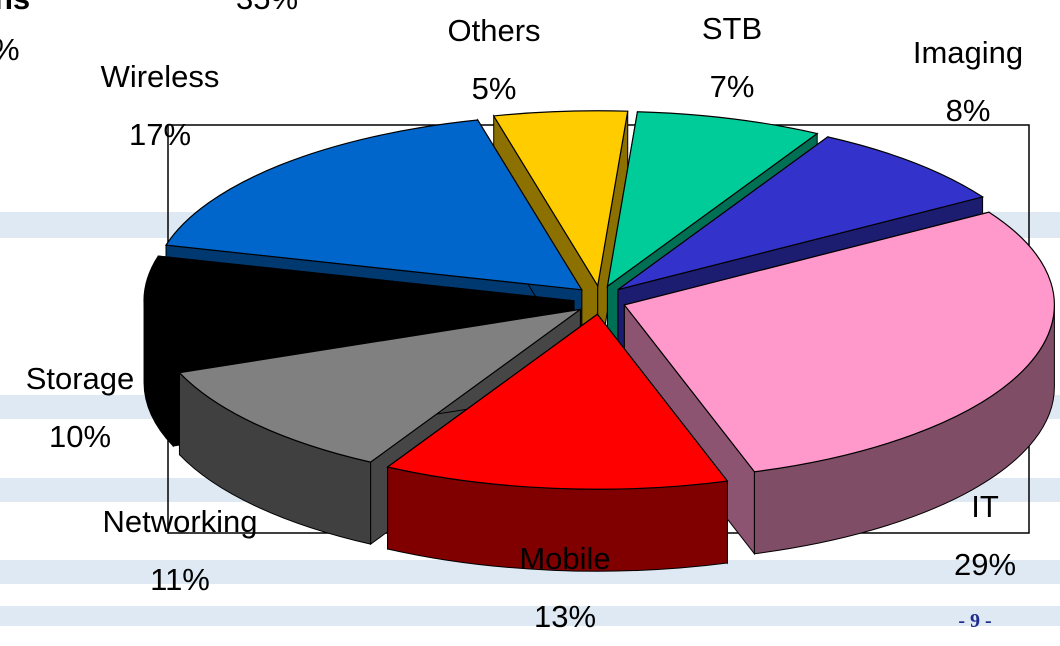 Image resolution: width=1060 pixels, height=646 pixels. I want to click on category-label: Imaging, so click(968, 52).